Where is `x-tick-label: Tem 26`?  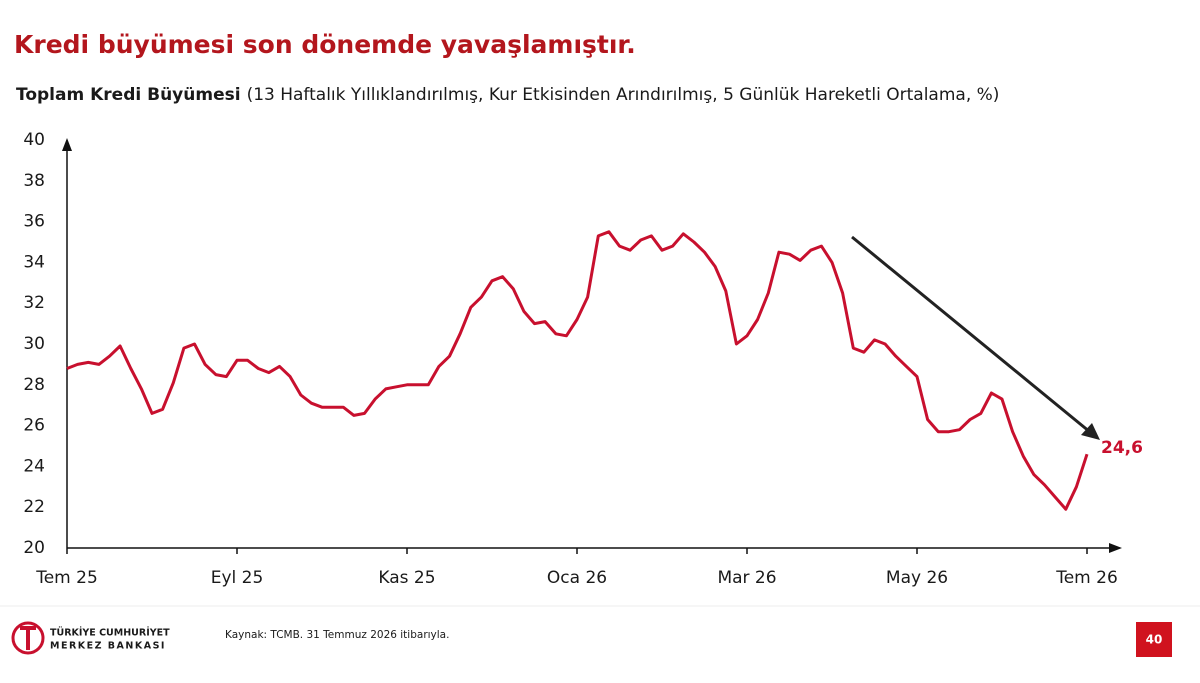 x-tick-label: Tem 26 is located at coordinates (1086, 578).